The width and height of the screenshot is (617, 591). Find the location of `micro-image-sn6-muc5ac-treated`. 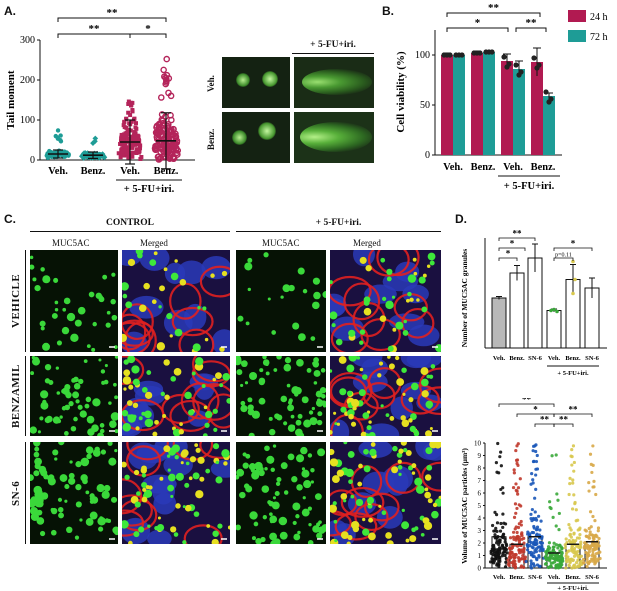

micro-image-sn6-muc5ac-treated is located at coordinates (281, 493).